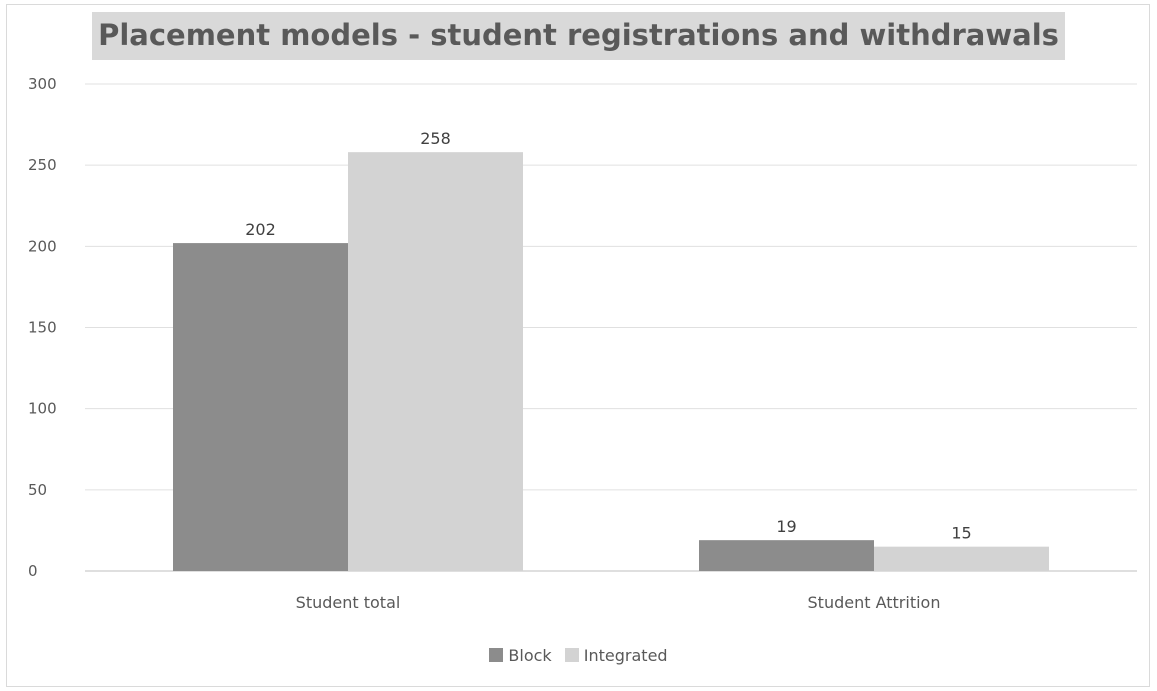  I want to click on legend-label-block: Block, so click(530, 655).